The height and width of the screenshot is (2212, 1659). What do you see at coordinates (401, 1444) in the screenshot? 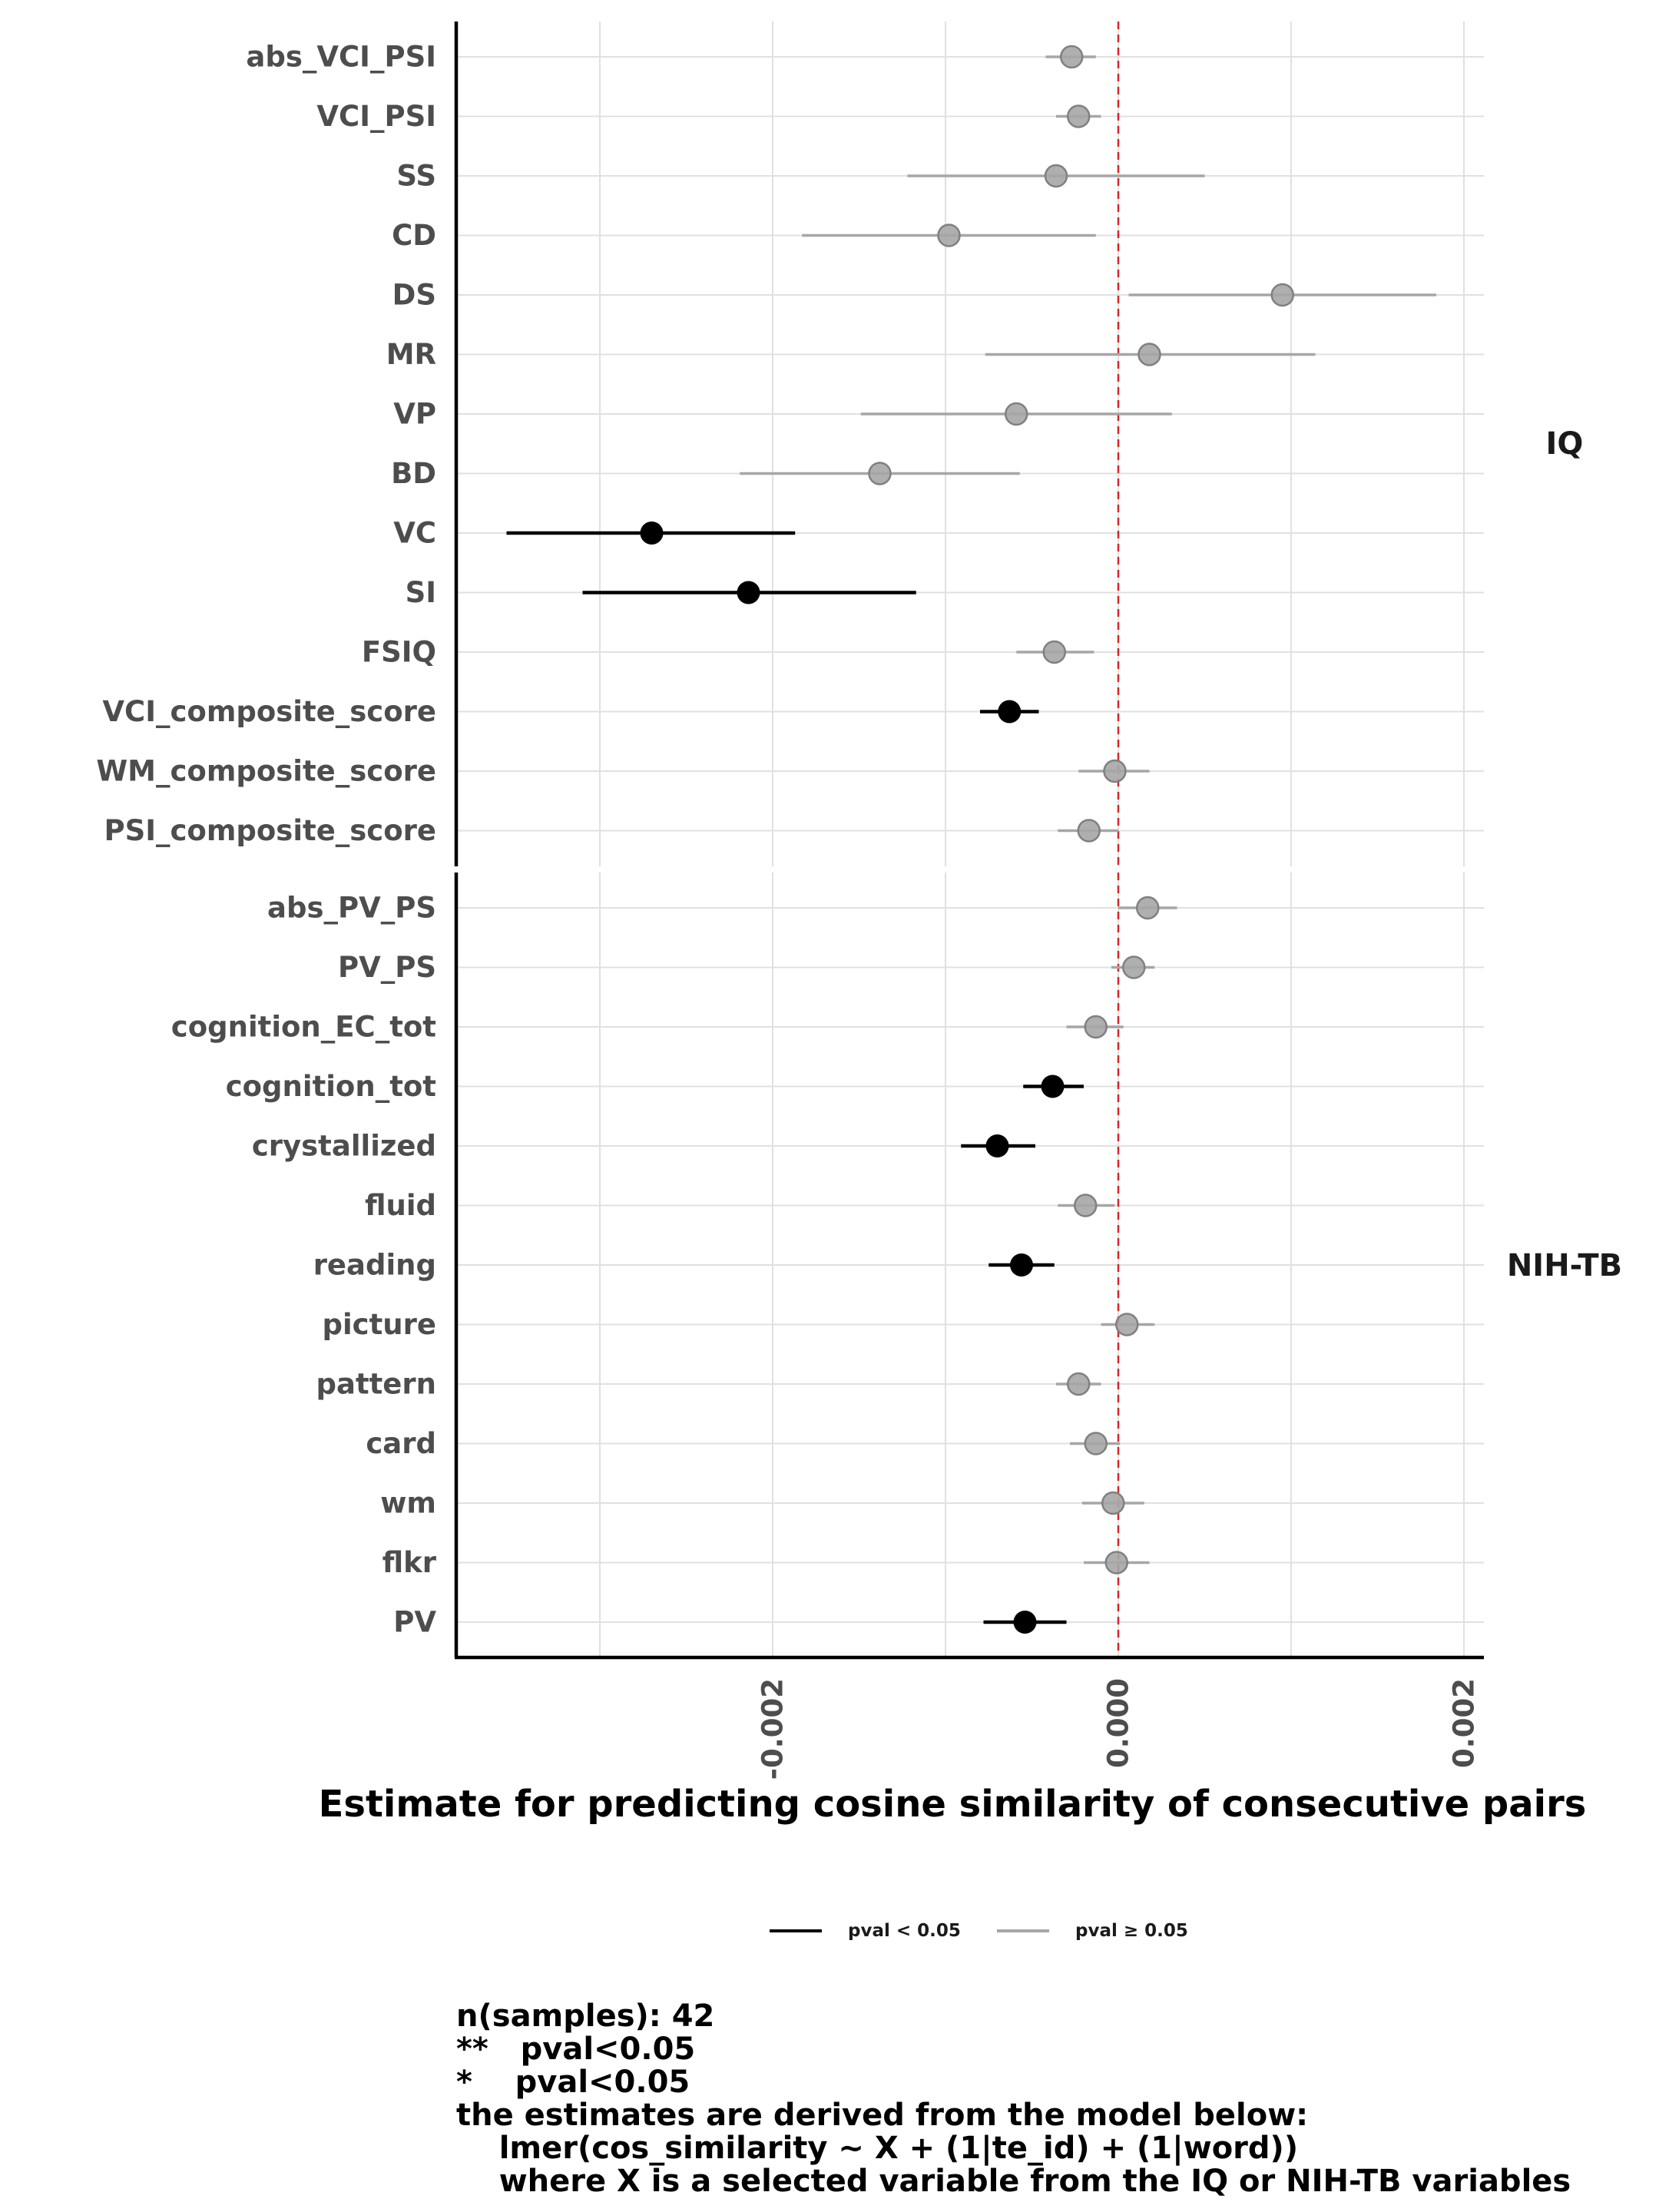
I see `row-label: card` at bounding box center [401, 1444].